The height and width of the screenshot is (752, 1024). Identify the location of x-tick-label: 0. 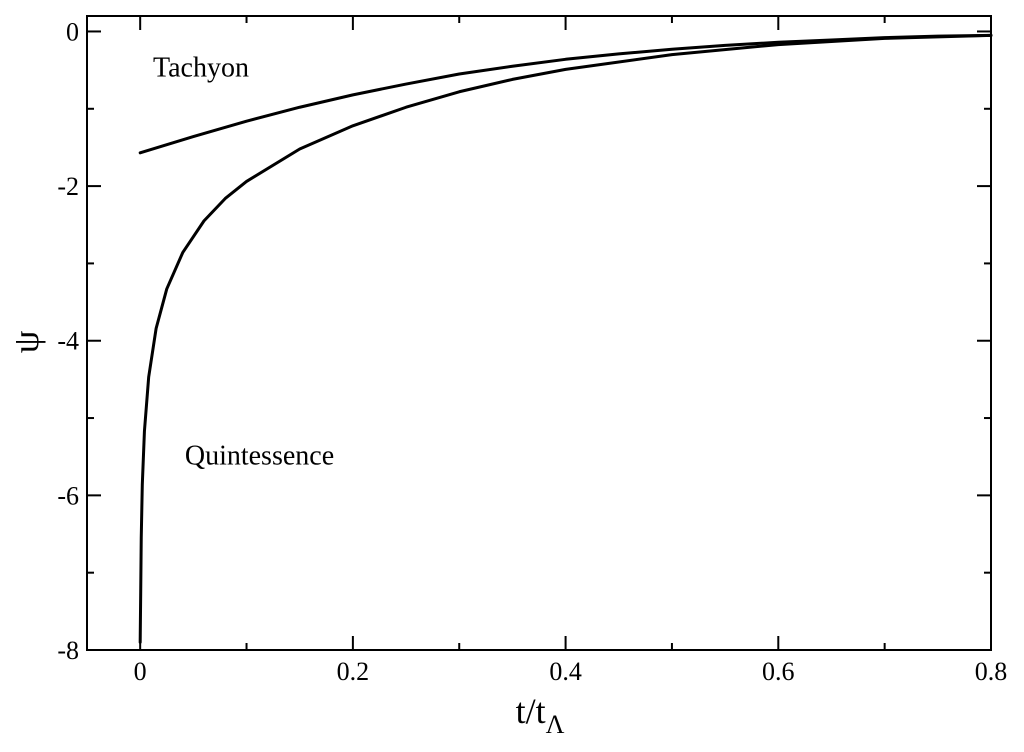
(140, 671).